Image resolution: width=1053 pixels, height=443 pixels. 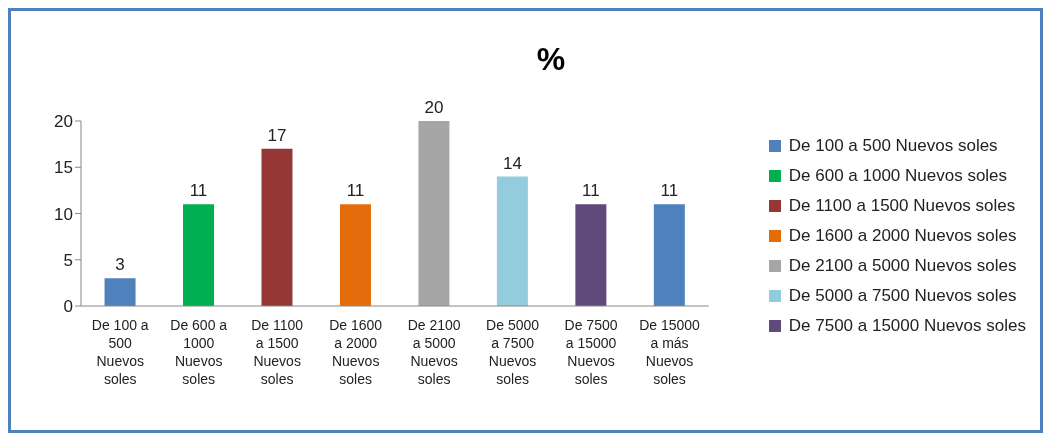 I want to click on data-label: 20, so click(x=434, y=107).